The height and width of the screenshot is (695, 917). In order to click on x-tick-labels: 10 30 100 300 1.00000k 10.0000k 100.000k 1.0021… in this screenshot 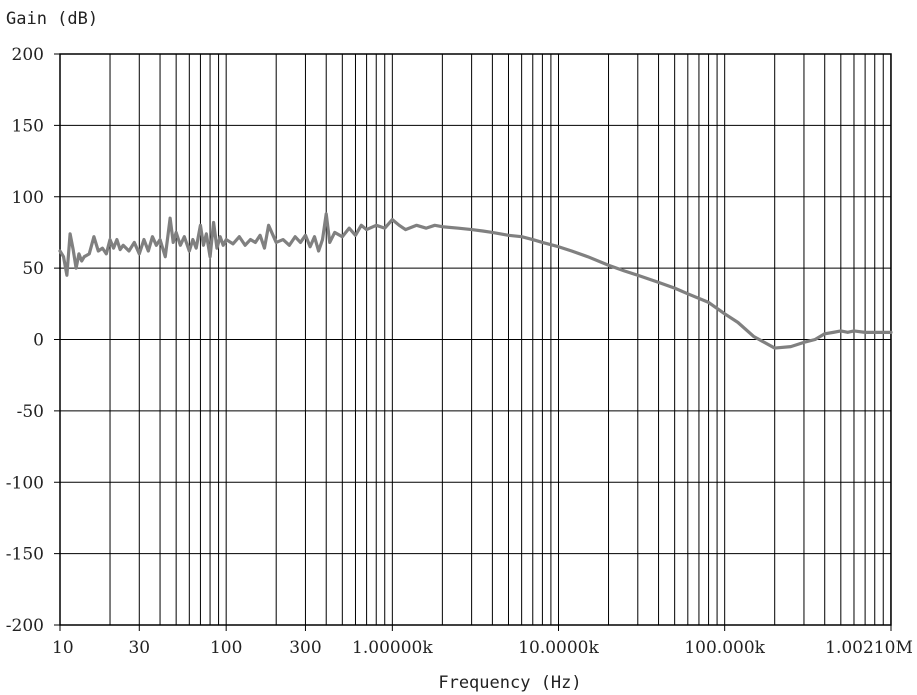, I will do `click(482, 641)`.